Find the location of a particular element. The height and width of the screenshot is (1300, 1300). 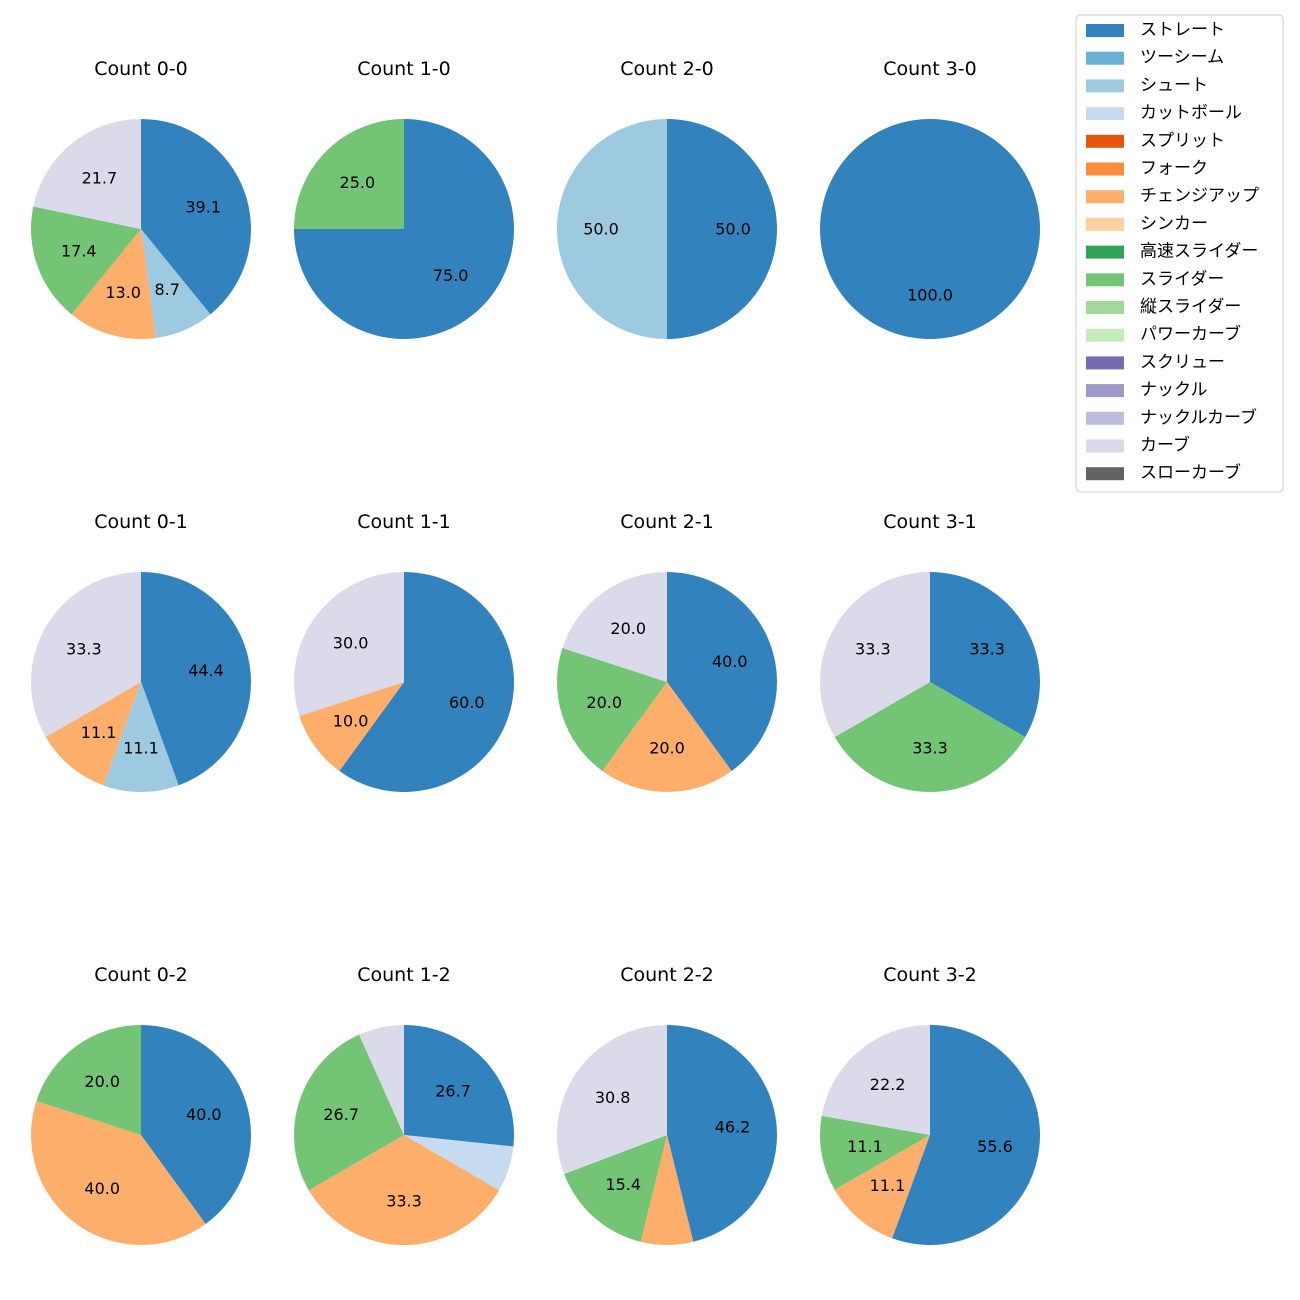

slice-label: 40.0 is located at coordinates (730, 661).